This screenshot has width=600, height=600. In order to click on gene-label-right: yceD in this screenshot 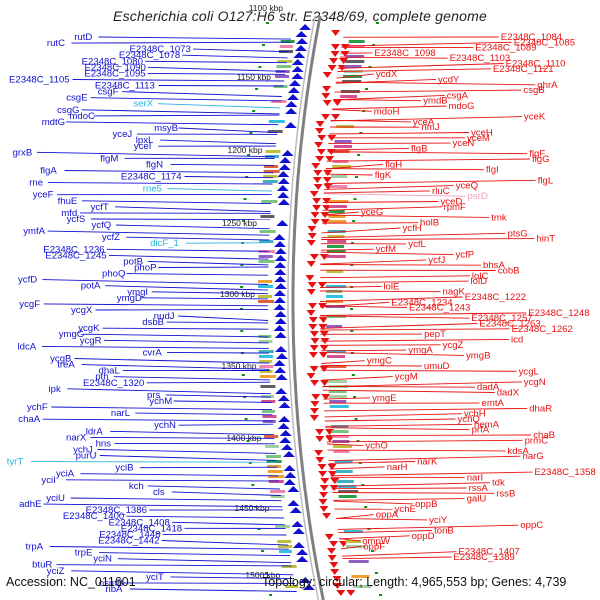, I will do `click(452, 202)`.